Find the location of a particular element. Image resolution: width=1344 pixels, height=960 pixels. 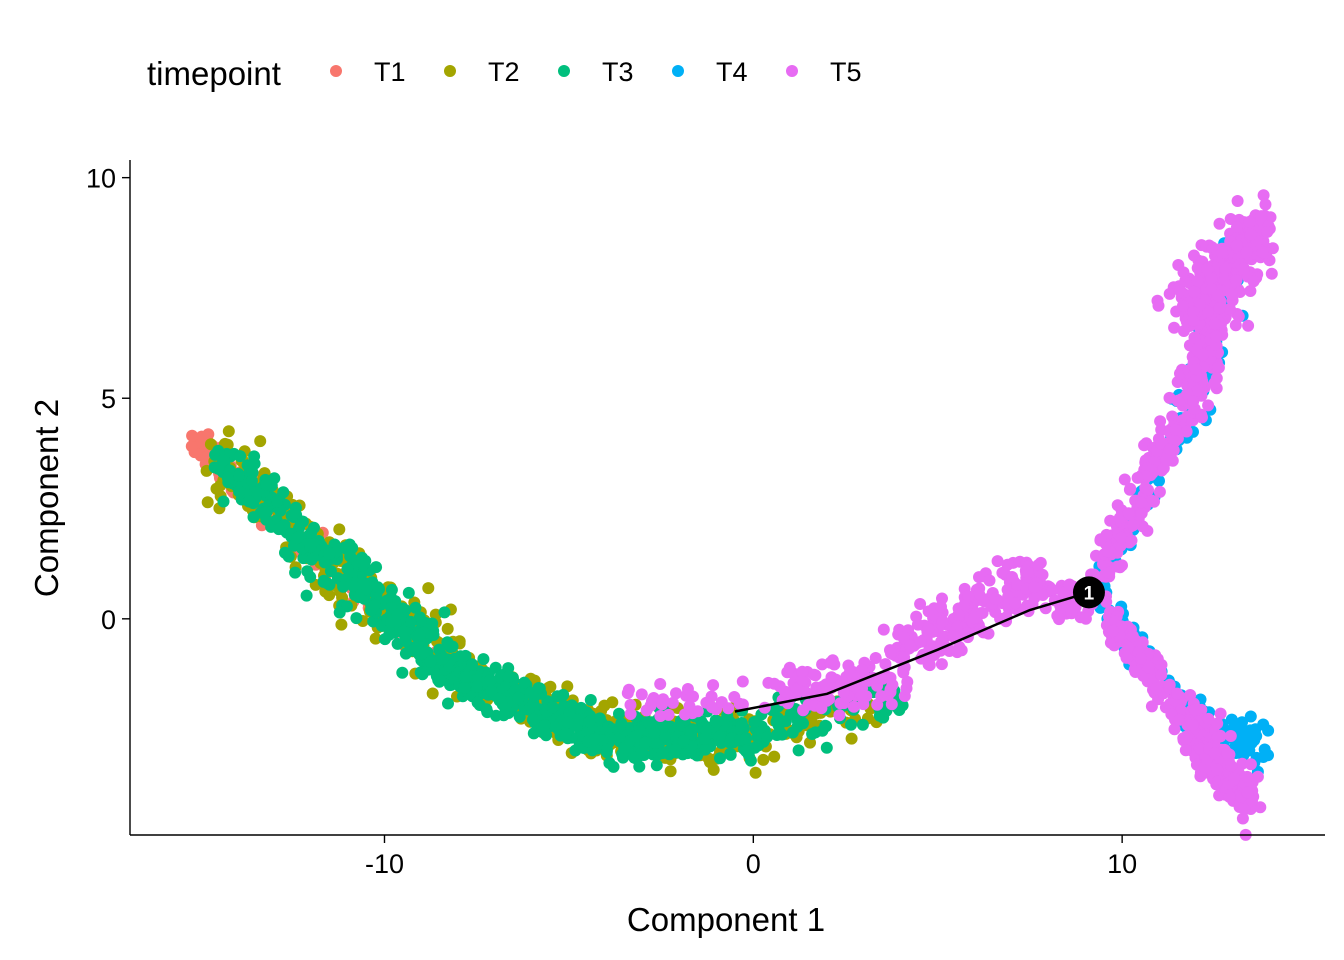

legend-label-T2: T2 is located at coordinates (504, 72).